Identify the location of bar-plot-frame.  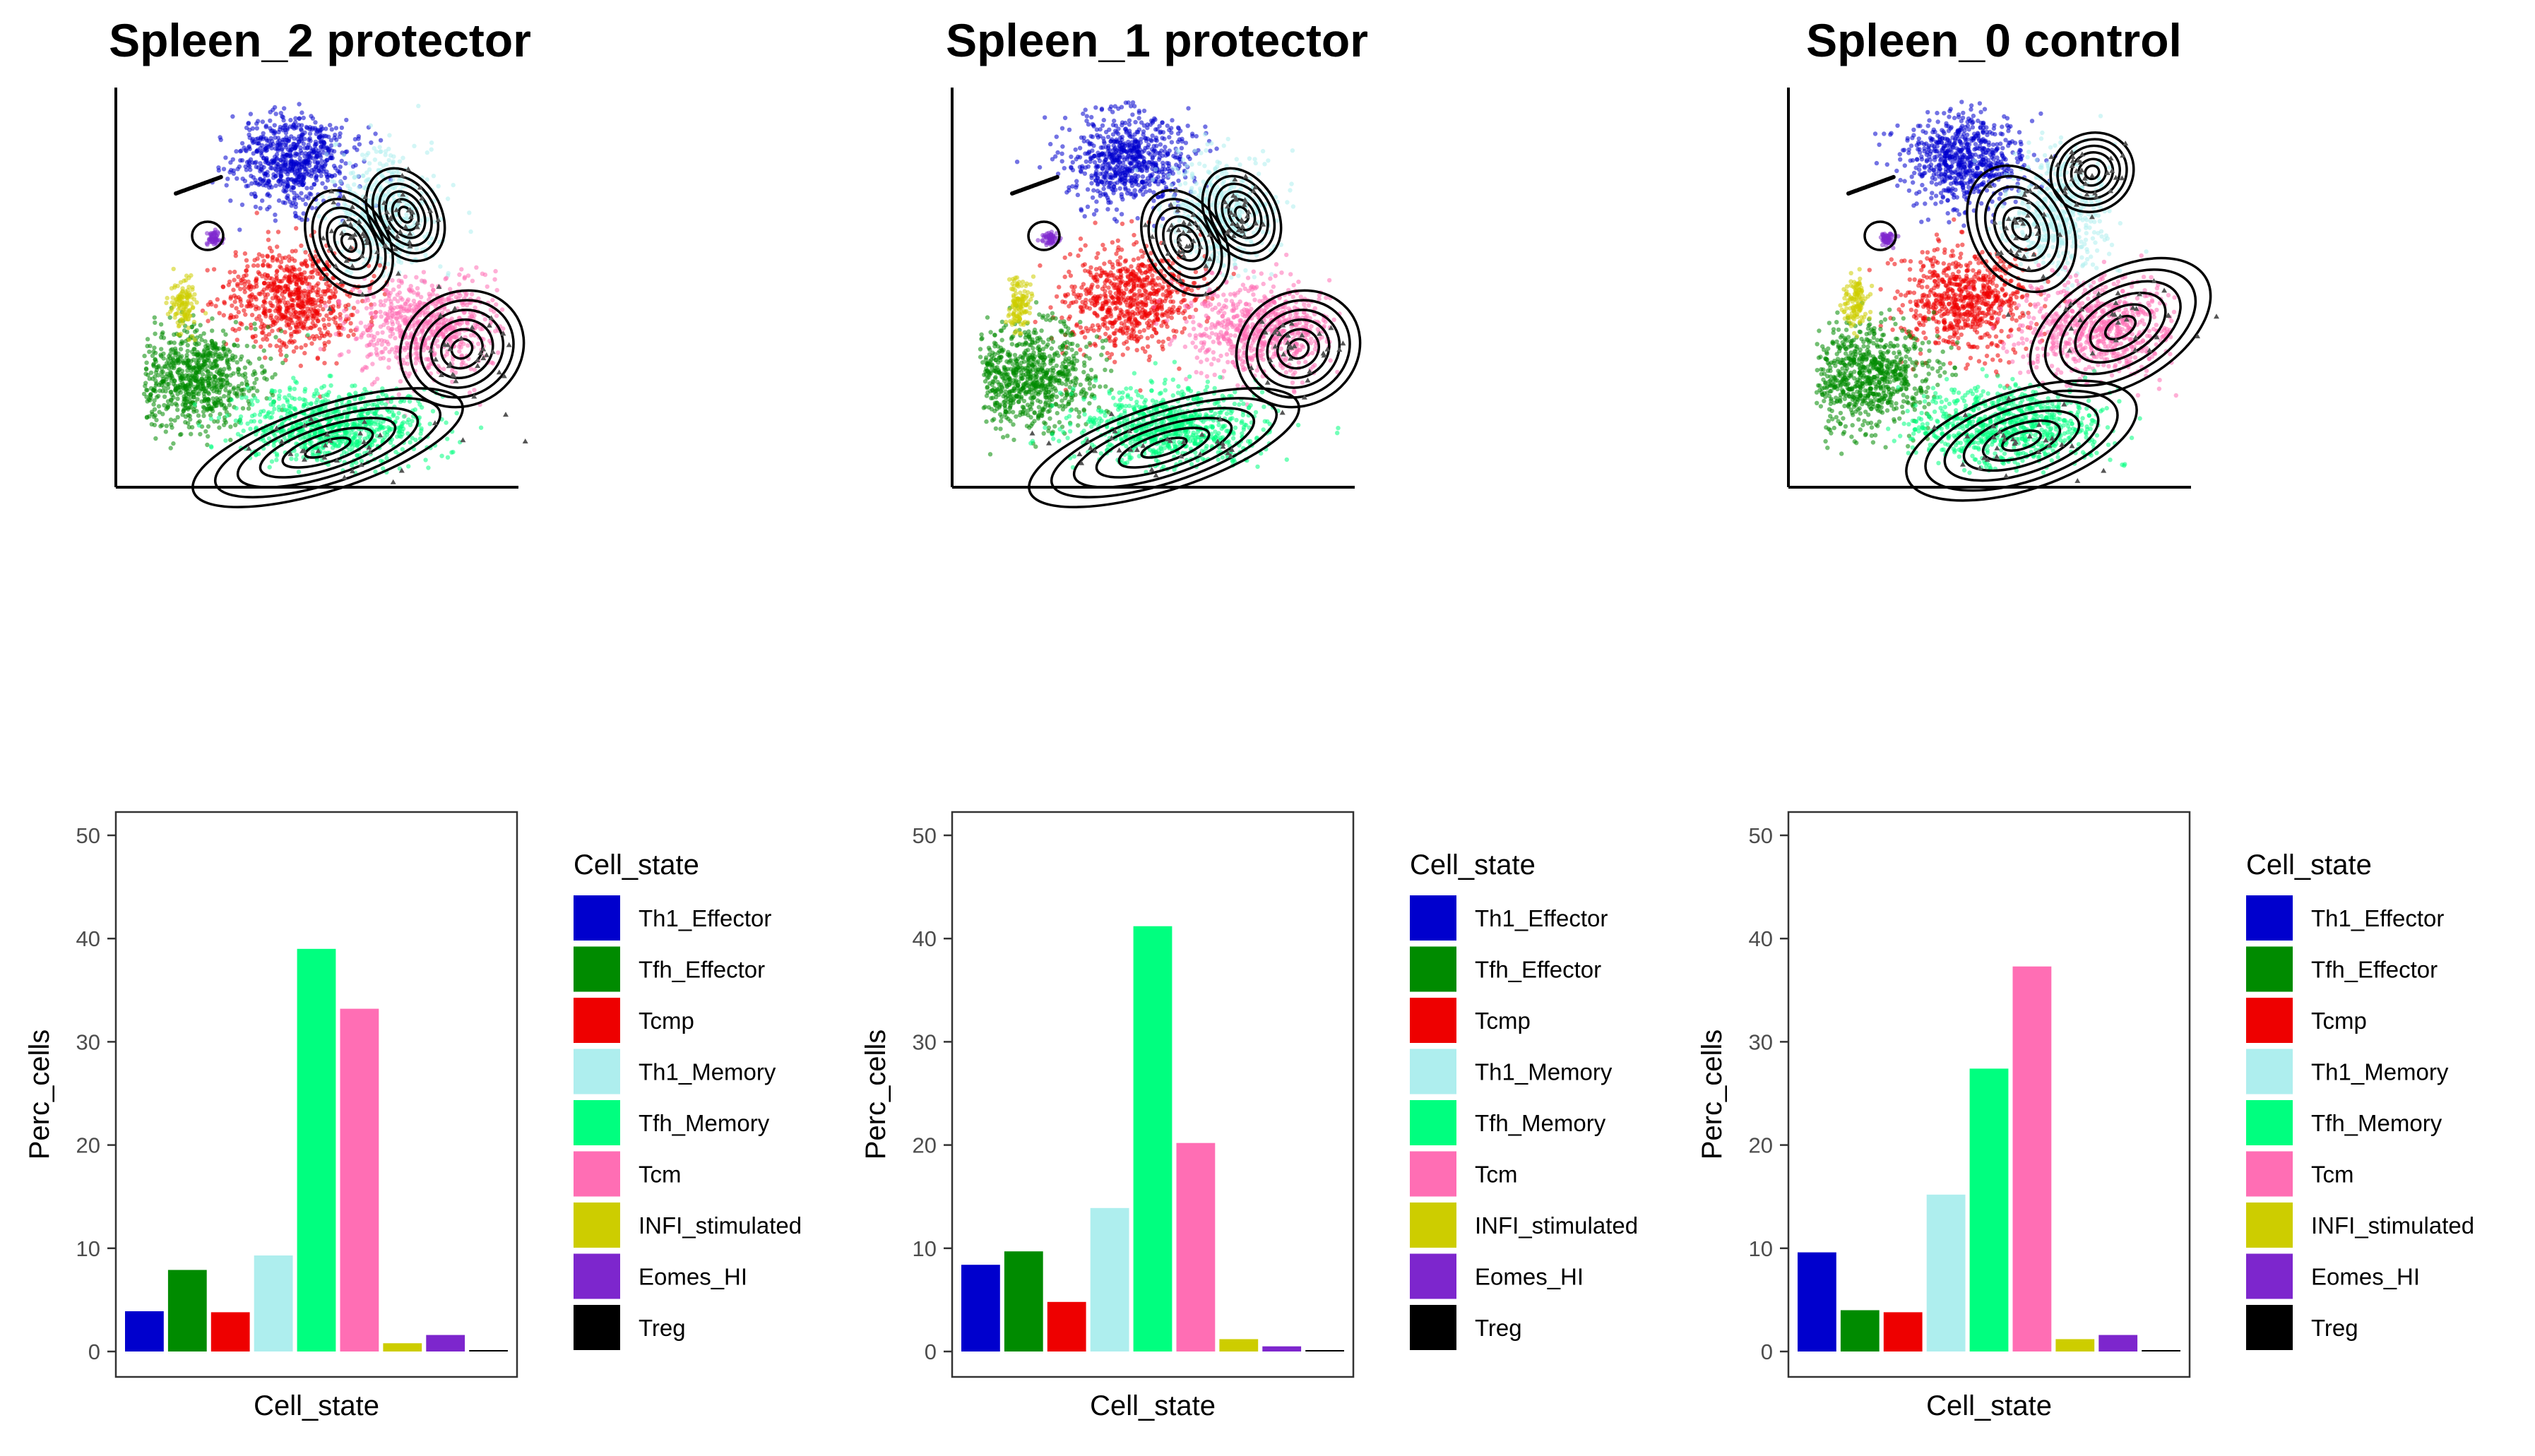
(316, 1094).